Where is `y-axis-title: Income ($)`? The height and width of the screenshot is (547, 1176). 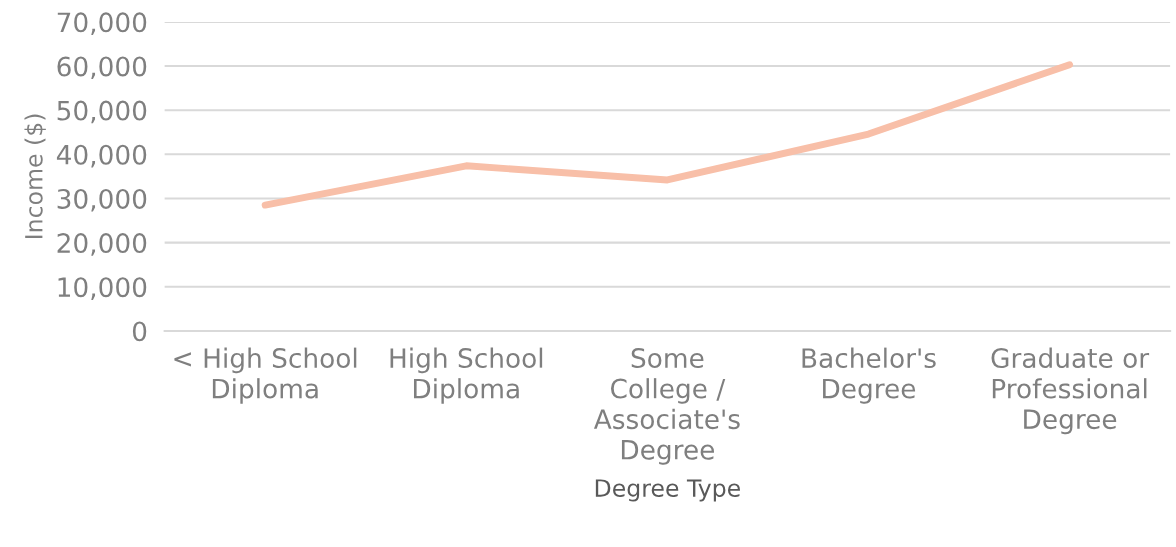 y-axis-title: Income ($) is located at coordinates (35, 176).